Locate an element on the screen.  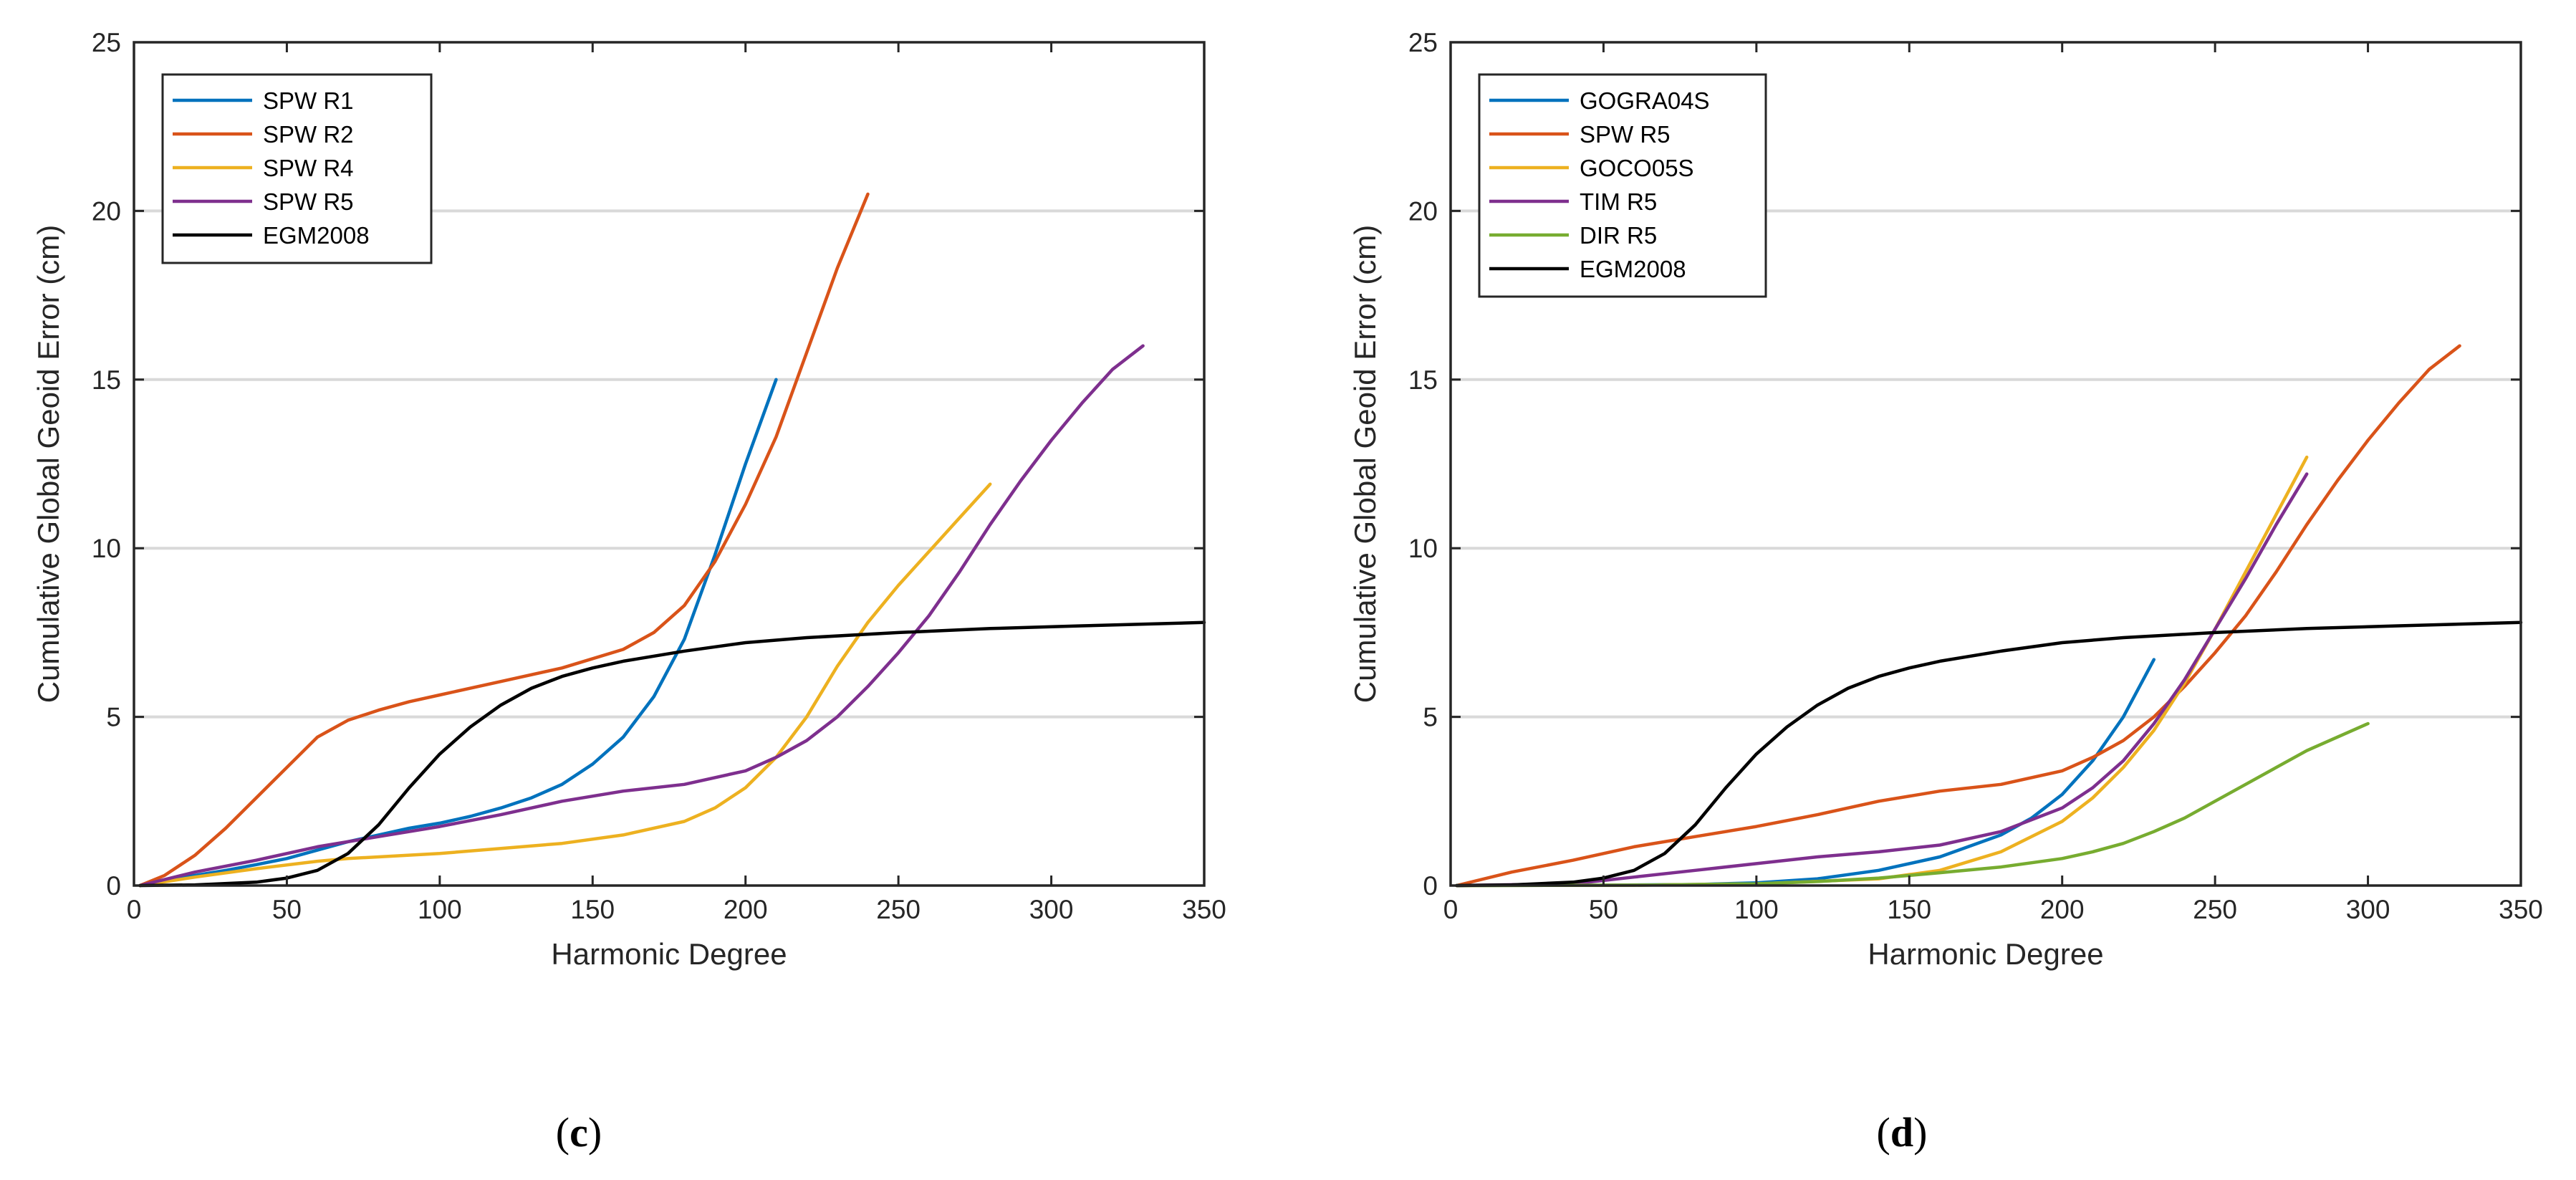
legend: GOGRA04S SPW R5 GOCO05S TIM R5 DIR R5 EGM2008 is located at coordinates (1622, 185).